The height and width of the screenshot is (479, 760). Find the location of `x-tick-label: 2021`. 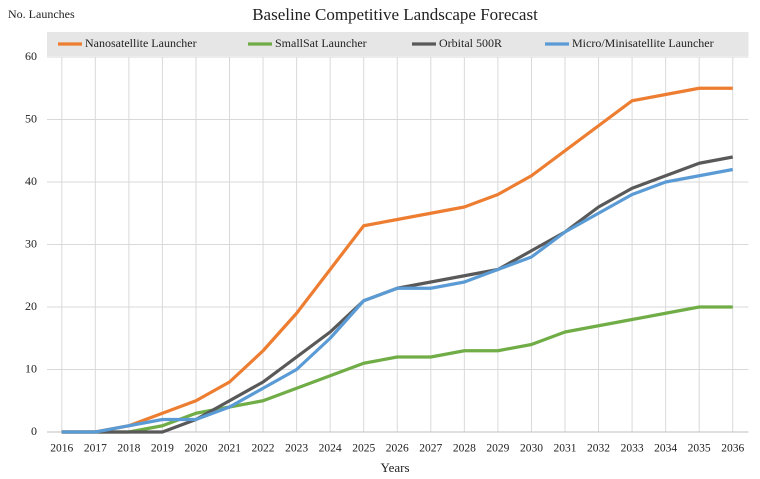

x-tick-label: 2021 is located at coordinates (229, 449).